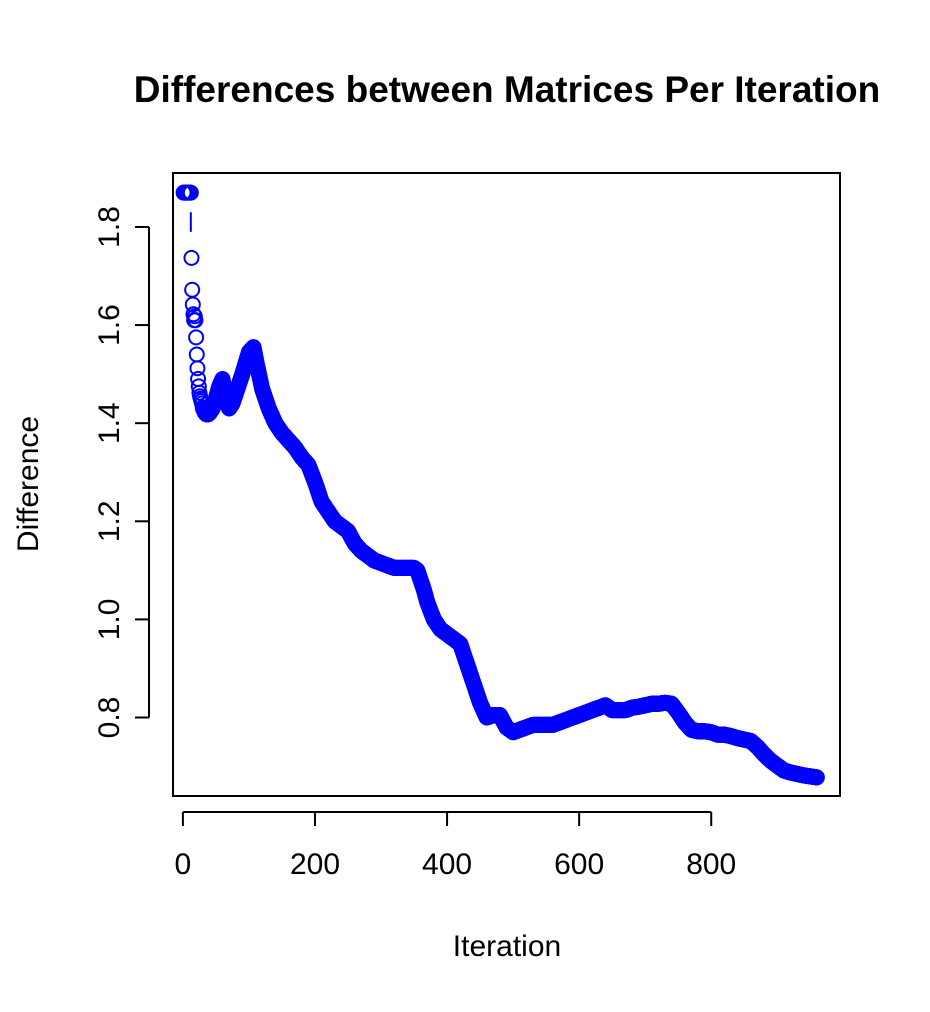  Describe the element at coordinates (109, 620) in the screenshot. I see `y-tick-label: 1.0` at that location.